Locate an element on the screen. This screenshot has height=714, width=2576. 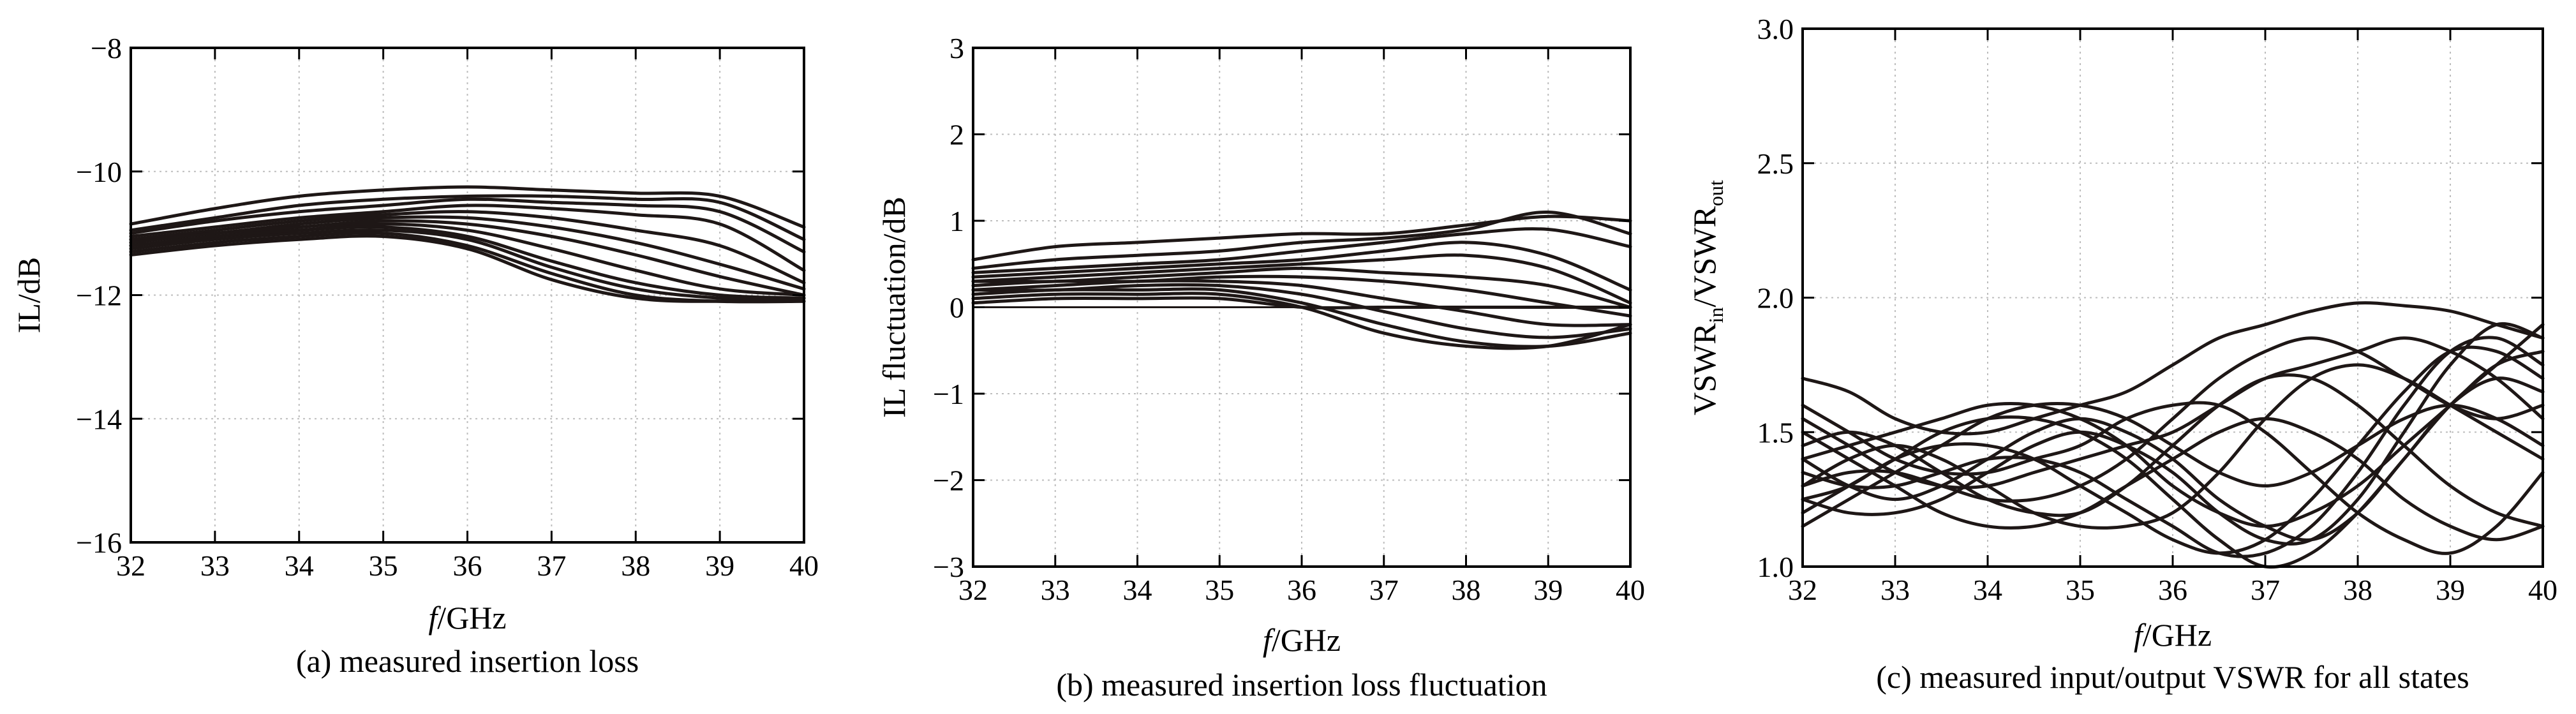
panel-a-caption: (a) measured insertion loss is located at coordinates (467, 661).